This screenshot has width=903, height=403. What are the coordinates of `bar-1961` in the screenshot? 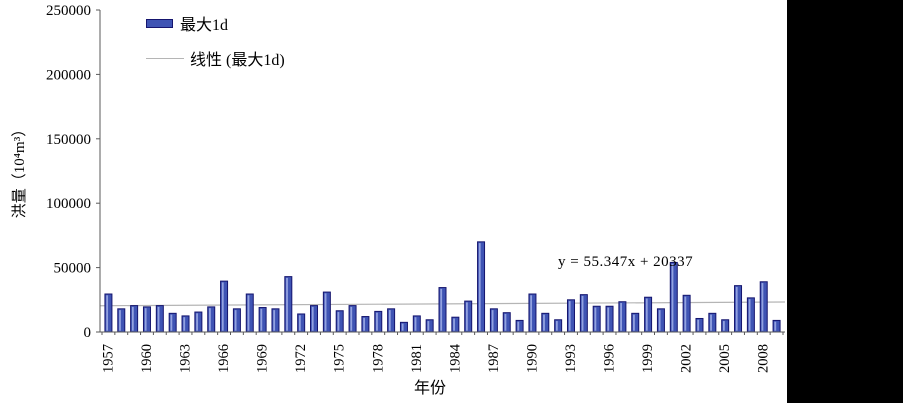 It's located at (159, 319).